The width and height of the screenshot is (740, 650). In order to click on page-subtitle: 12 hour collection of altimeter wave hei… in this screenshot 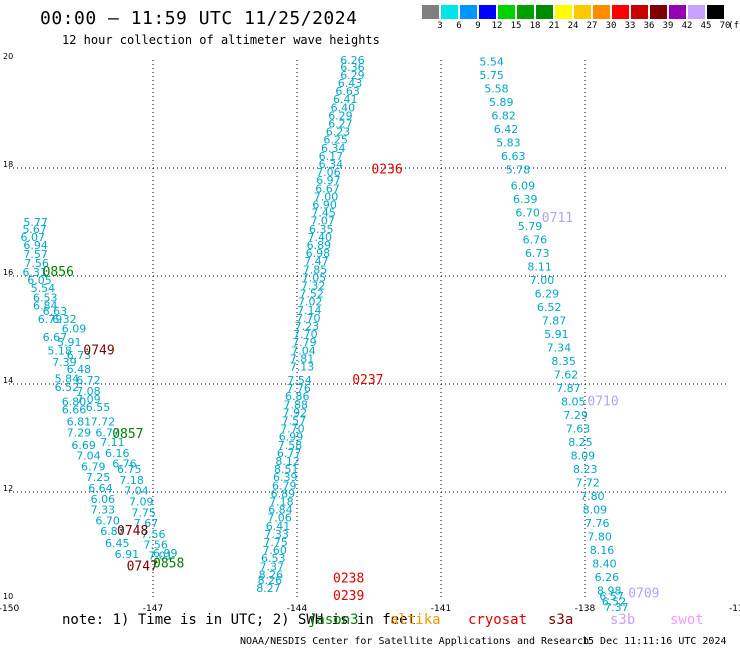, I will do `click(221, 40)`.